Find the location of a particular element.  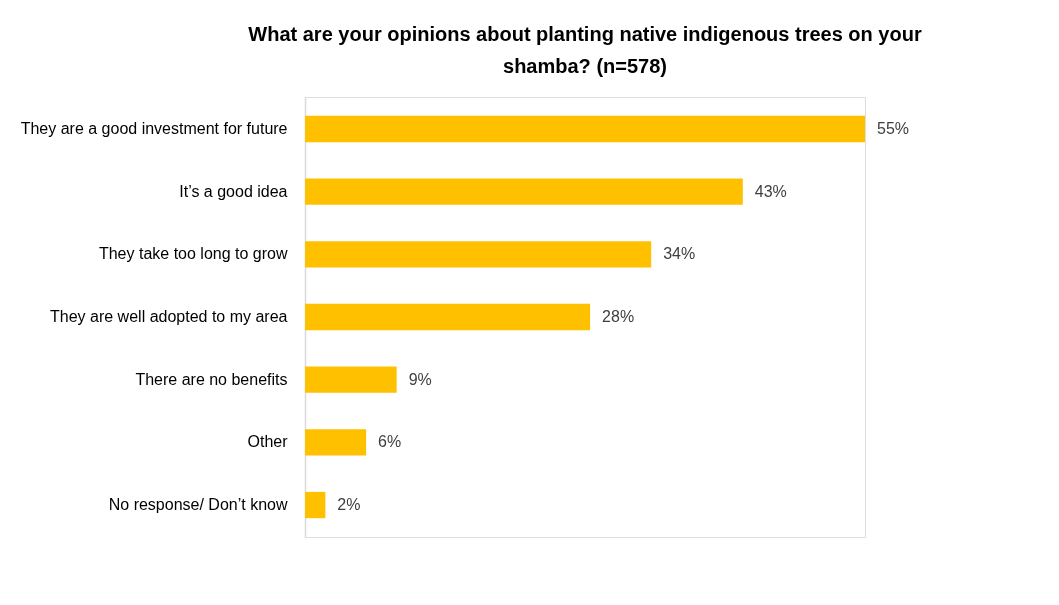

y-tick-label: No response/ Don’t know is located at coordinates (198, 505).